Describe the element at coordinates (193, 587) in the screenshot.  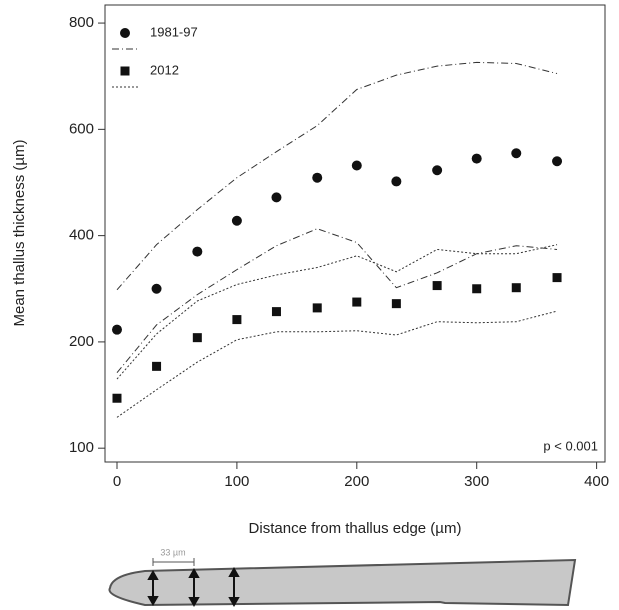
I see `arrows` at that location.